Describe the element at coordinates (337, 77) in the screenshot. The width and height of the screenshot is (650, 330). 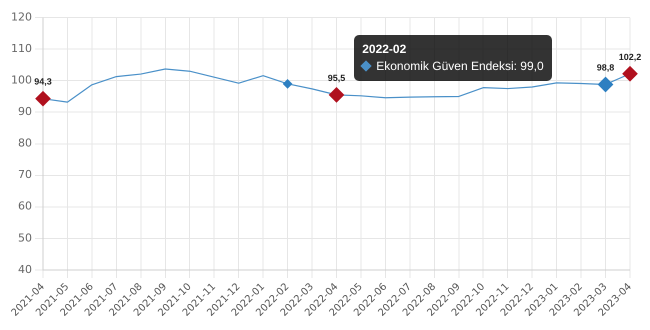
I see `data-label: 95,5` at that location.